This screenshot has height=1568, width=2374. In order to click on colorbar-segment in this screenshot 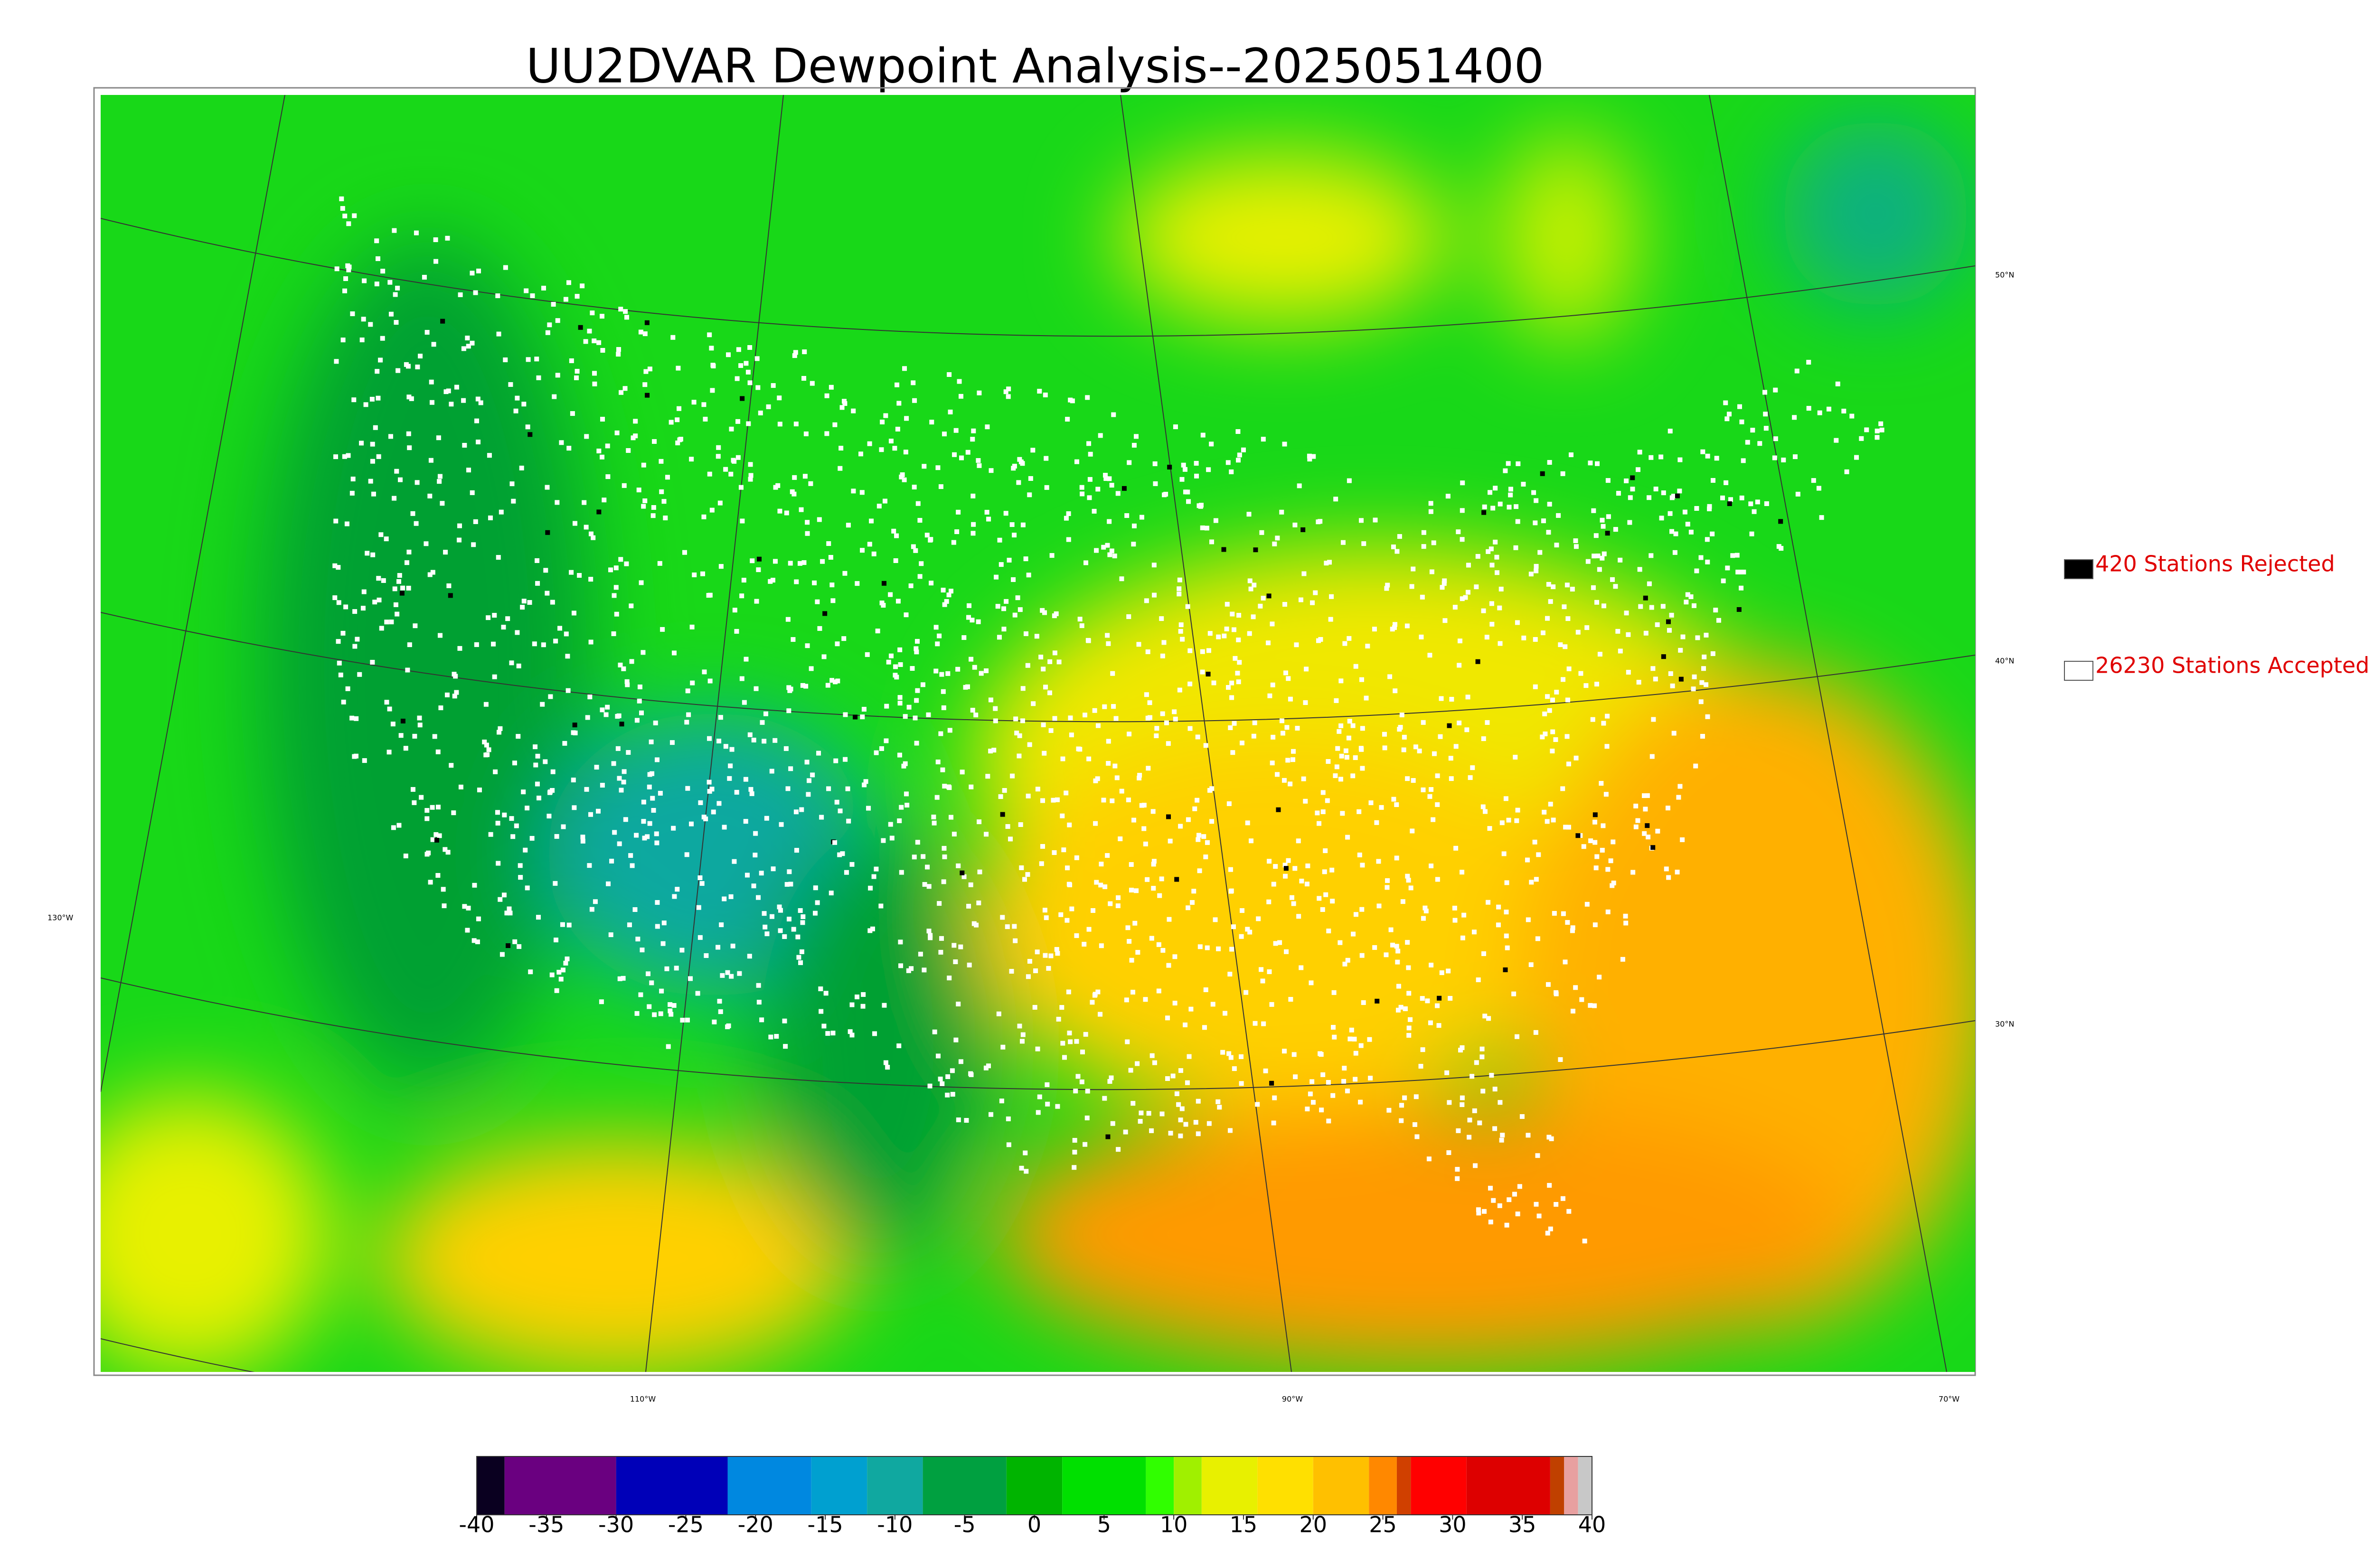, I will do `click(965, 1485)`.